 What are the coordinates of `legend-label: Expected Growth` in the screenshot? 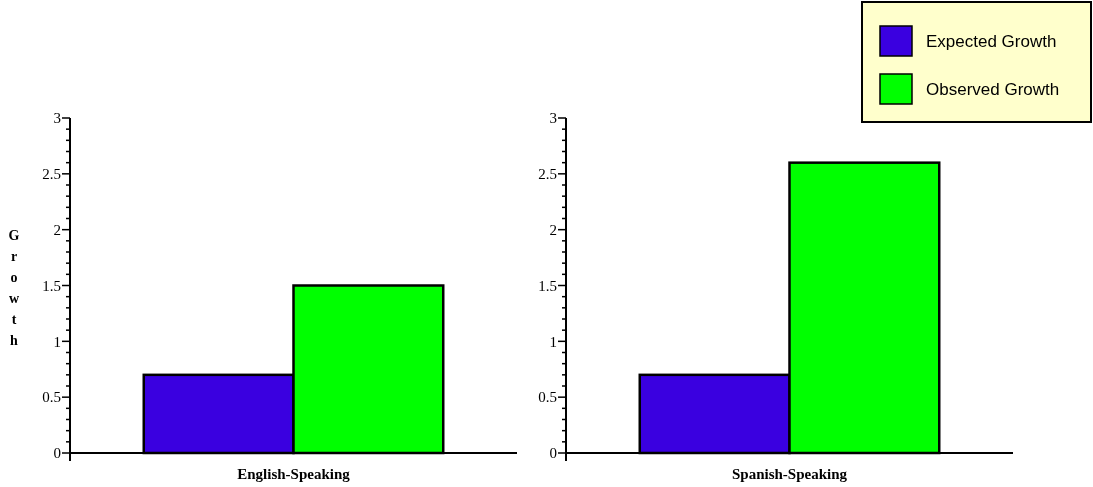 It's located at (991, 41).